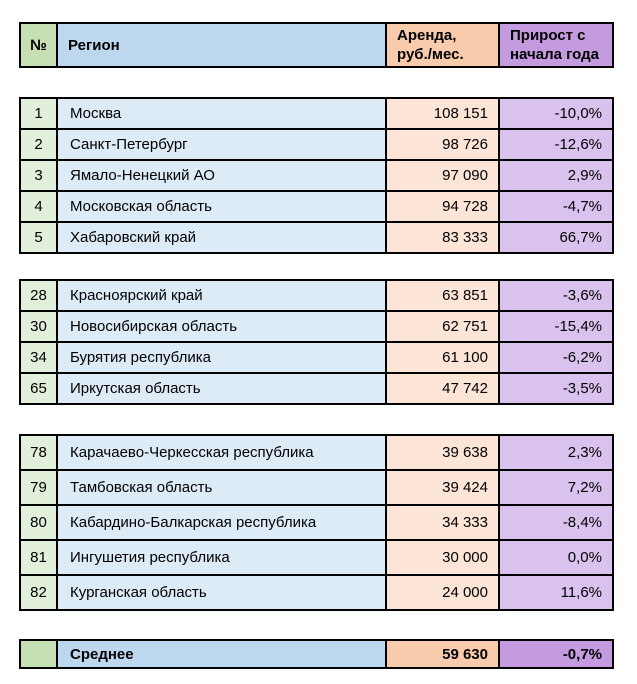 The height and width of the screenshot is (684, 637). What do you see at coordinates (556, 388) in the screenshot?
I see `growth-value-cell: -3,5%` at bounding box center [556, 388].